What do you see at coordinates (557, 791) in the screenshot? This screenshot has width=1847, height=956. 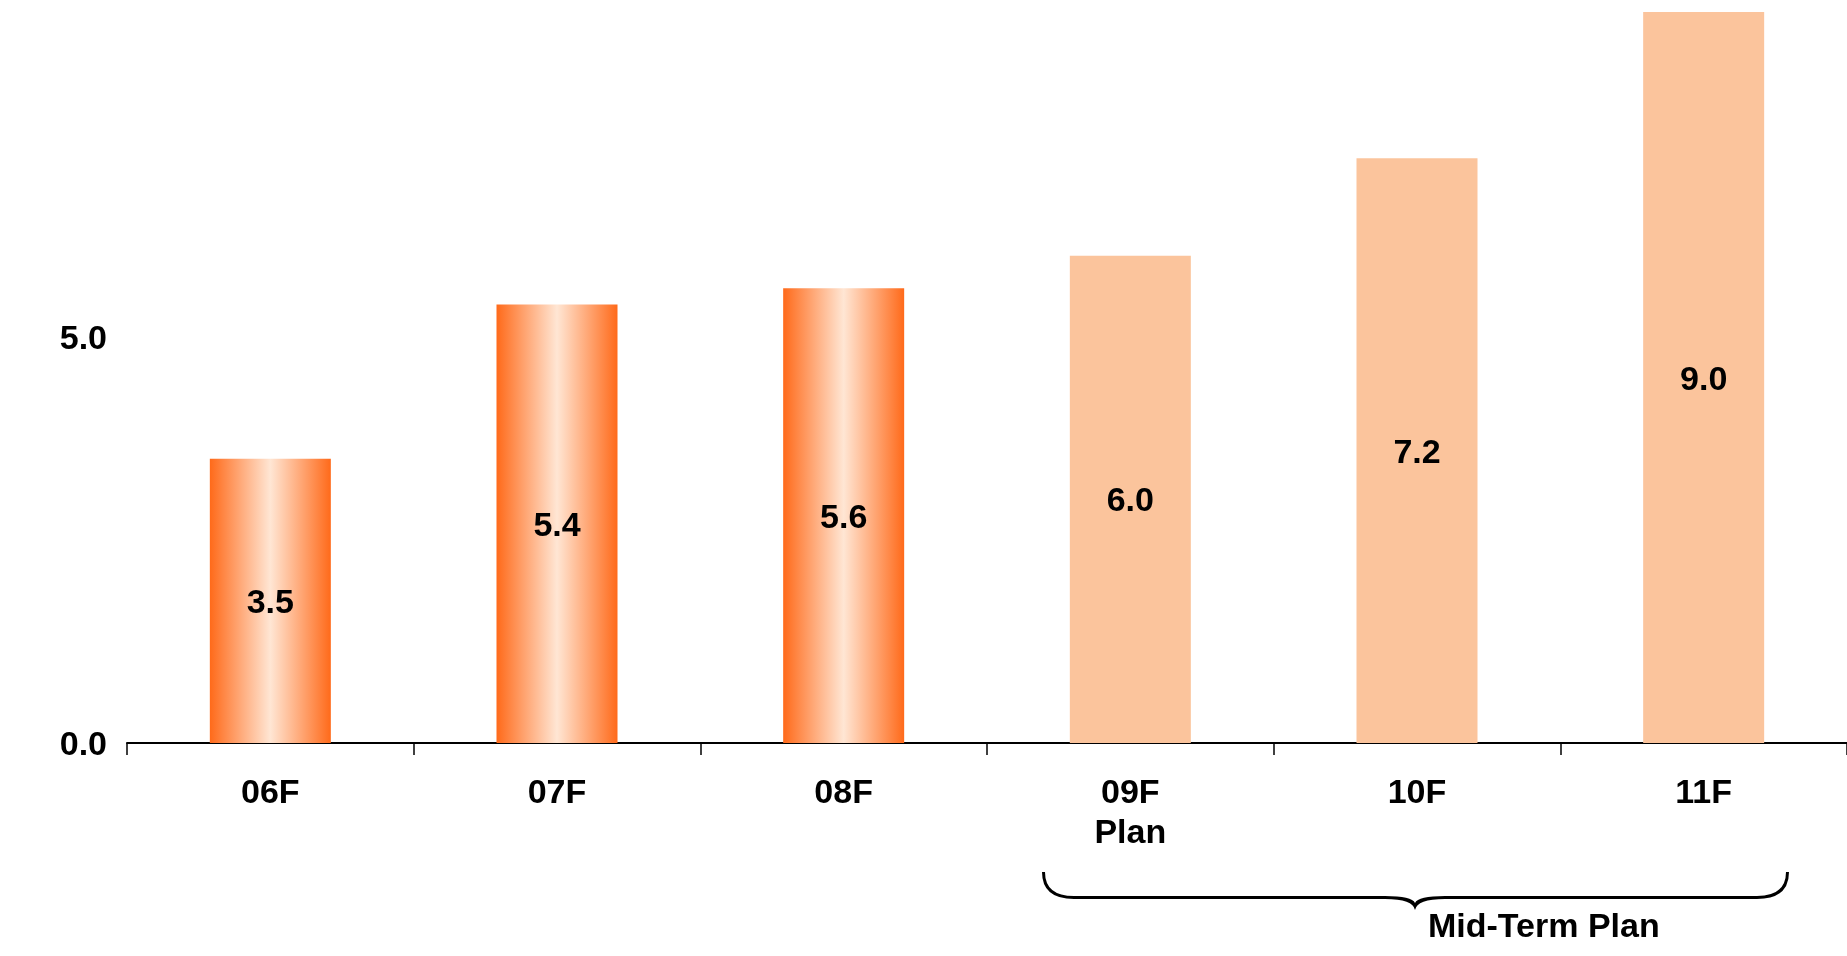 I see `x-tick-label: 07F` at bounding box center [557, 791].